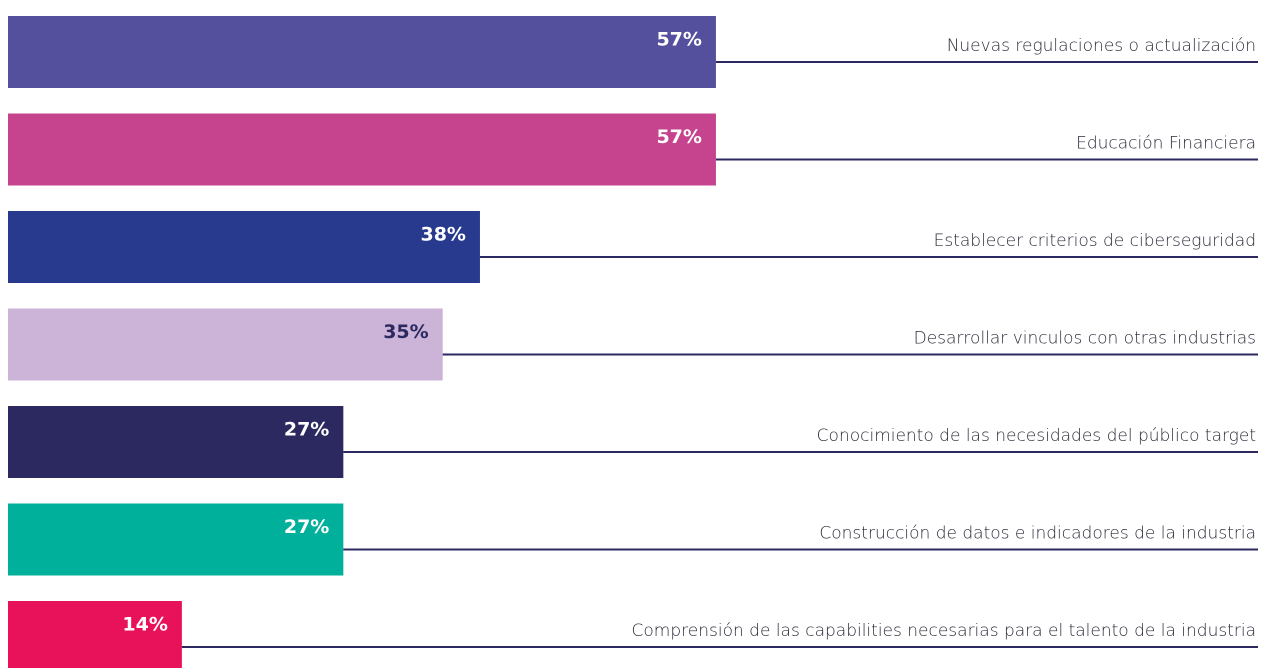 The height and width of the screenshot is (668, 1261). What do you see at coordinates (442, 235) in the screenshot?
I see `value-label: 38%` at bounding box center [442, 235].